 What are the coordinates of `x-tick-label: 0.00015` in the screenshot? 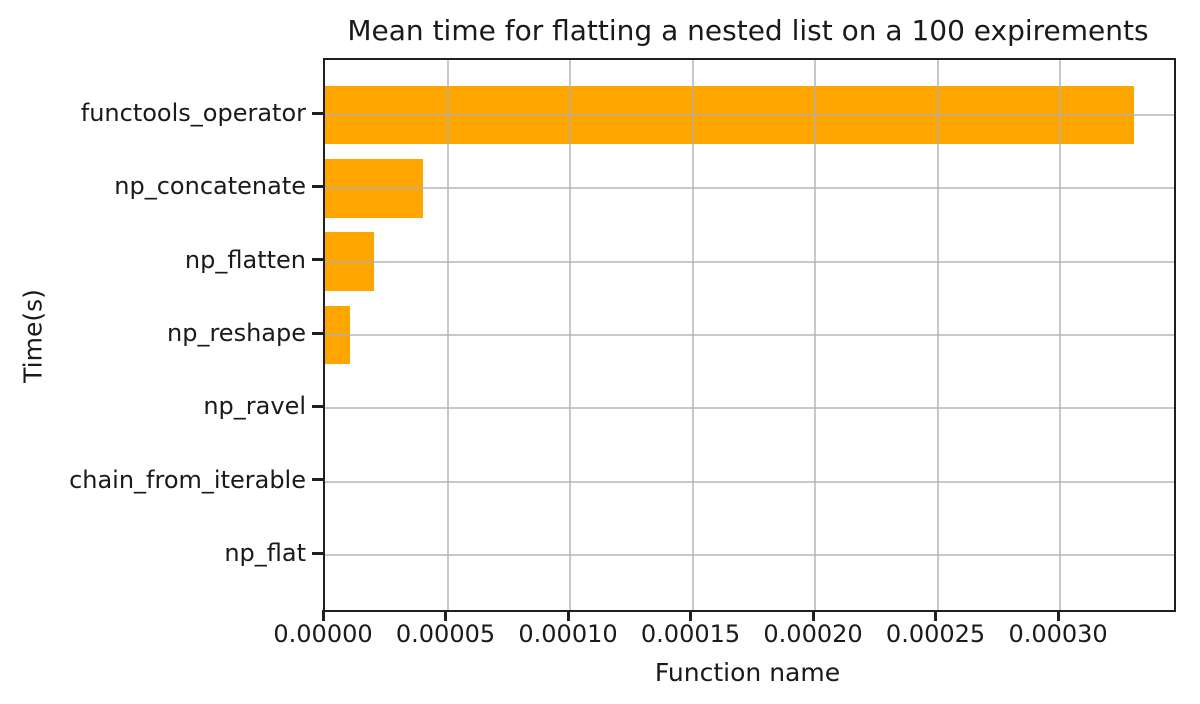 It's located at (690, 634).